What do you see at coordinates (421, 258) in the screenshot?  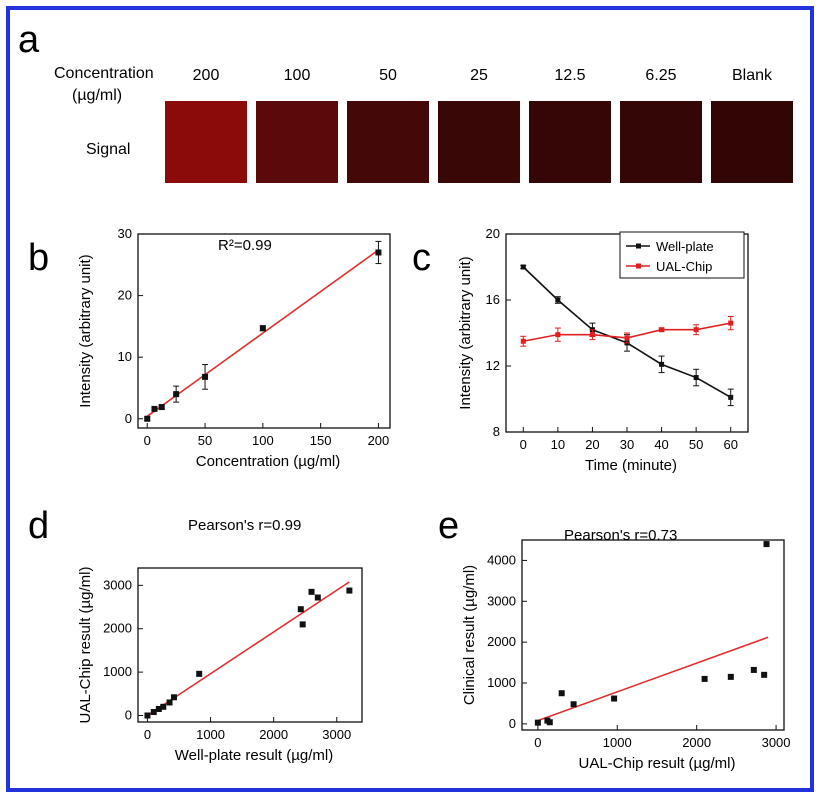 I see `panel-letter-c: c` at bounding box center [421, 258].